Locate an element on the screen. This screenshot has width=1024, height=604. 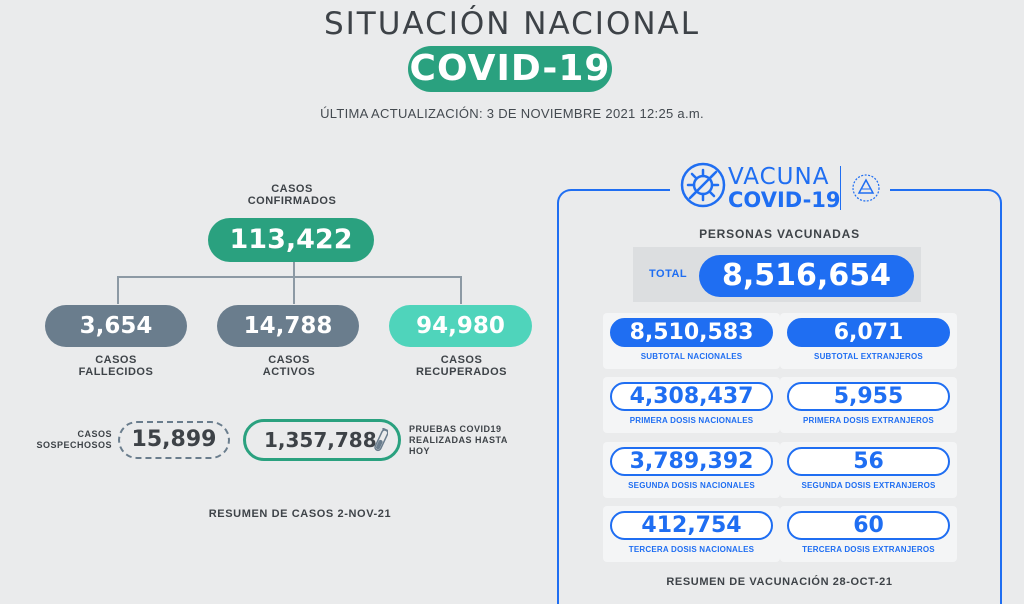
vaccine-card-subtotal-extranjeros: 6,071 SUBTOTAL EXTRANJEROS is located at coordinates (868, 341).